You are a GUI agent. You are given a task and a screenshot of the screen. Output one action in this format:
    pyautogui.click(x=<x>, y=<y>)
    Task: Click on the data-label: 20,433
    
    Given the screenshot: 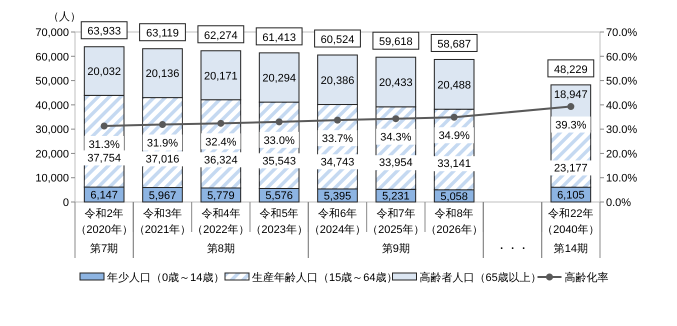 What is the action you would take?
    pyautogui.click(x=396, y=83)
    